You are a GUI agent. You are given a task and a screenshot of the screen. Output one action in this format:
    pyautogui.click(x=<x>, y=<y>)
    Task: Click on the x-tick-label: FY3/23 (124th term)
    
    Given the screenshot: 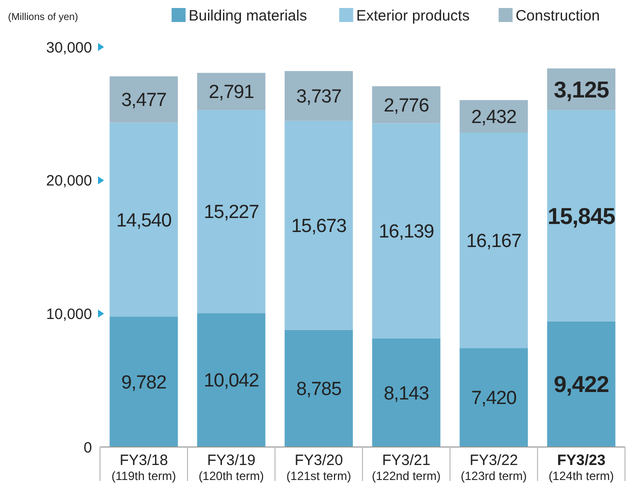 What is the action you would take?
    pyautogui.click(x=581, y=467)
    